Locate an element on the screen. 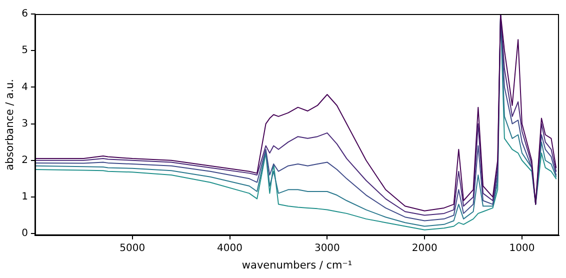  y-tick-label: 1 is located at coordinates (25, 197).